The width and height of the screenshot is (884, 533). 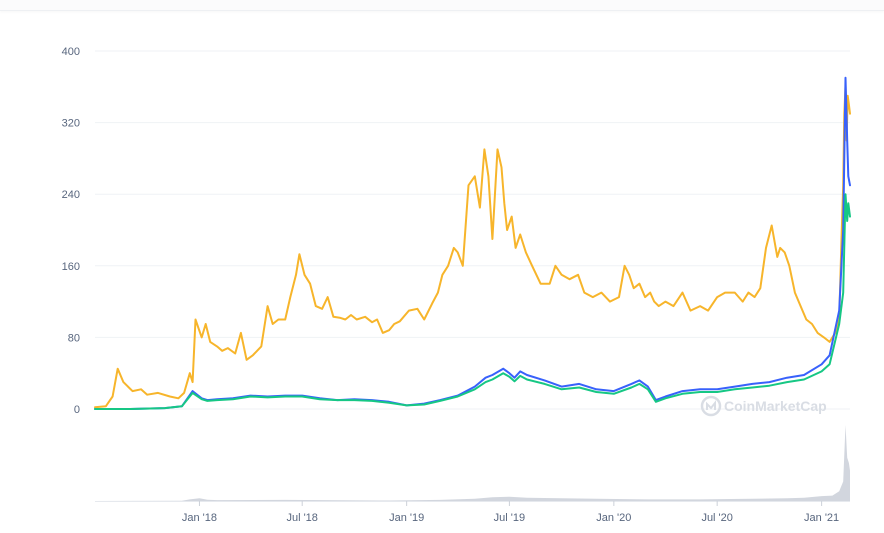 What do you see at coordinates (71, 52) in the screenshot?
I see `y-tick-label: 400` at bounding box center [71, 52].